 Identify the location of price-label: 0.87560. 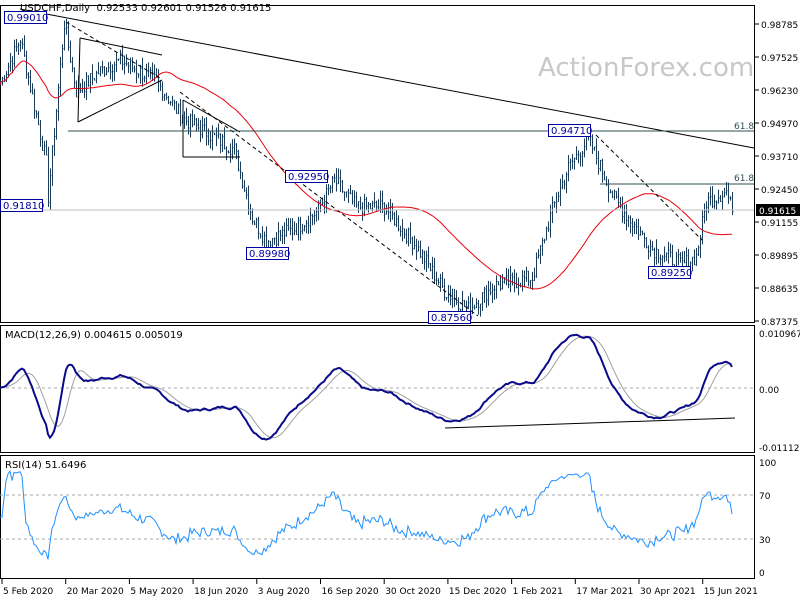
(451, 318).